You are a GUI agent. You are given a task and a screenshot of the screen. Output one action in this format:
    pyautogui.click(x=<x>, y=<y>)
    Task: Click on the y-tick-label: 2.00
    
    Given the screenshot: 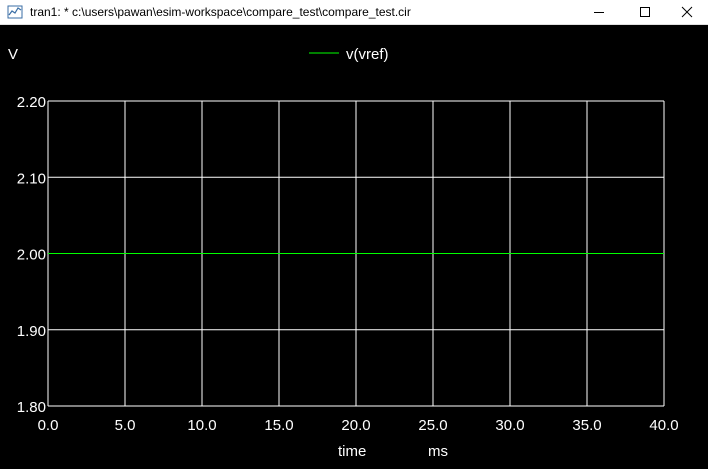 What is the action you would take?
    pyautogui.click(x=31, y=255)
    